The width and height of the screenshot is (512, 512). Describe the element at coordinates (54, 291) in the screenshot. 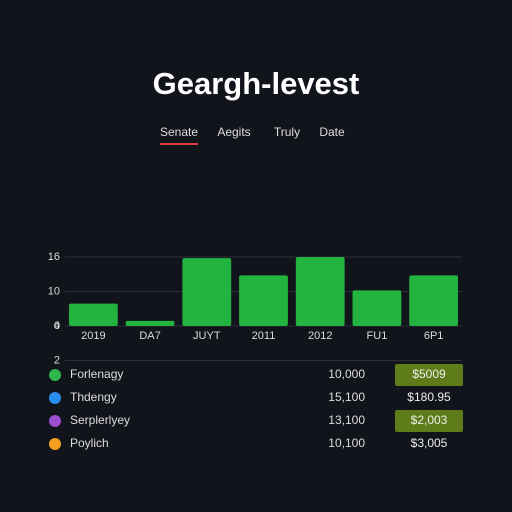

I see `y-tick-label: 10` at that location.